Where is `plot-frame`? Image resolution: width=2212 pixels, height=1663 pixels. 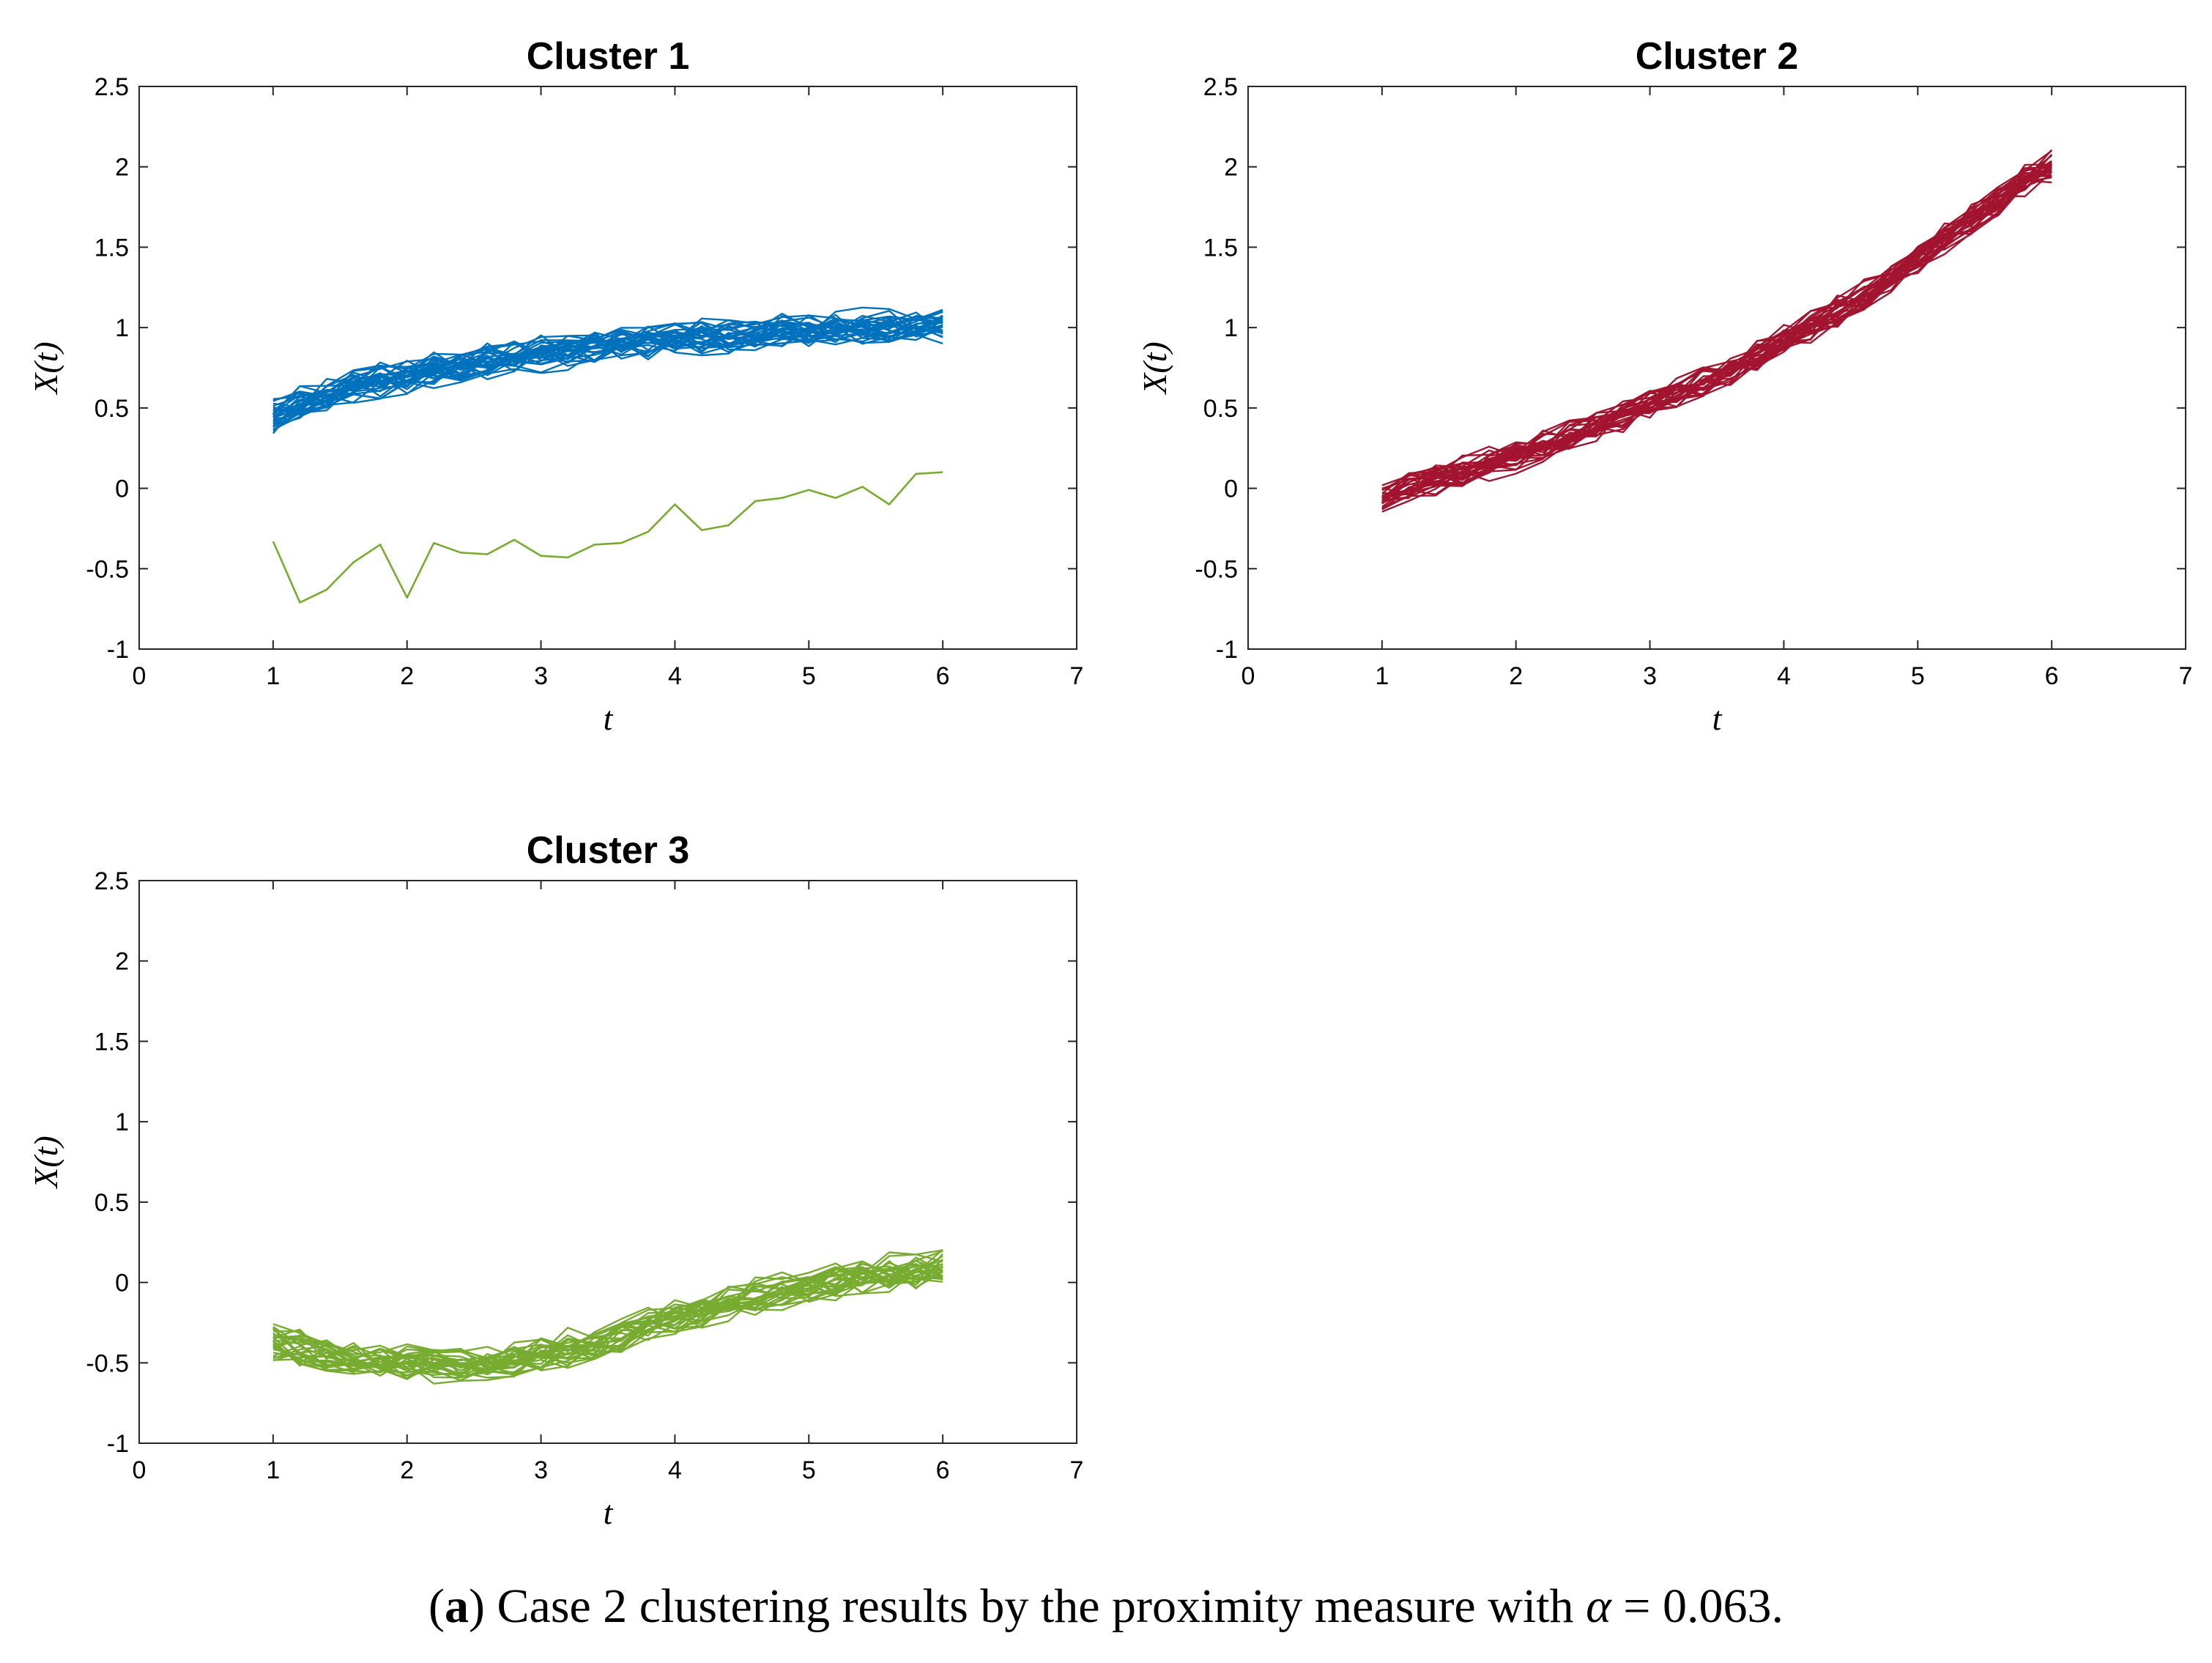 plot-frame is located at coordinates (607, 368).